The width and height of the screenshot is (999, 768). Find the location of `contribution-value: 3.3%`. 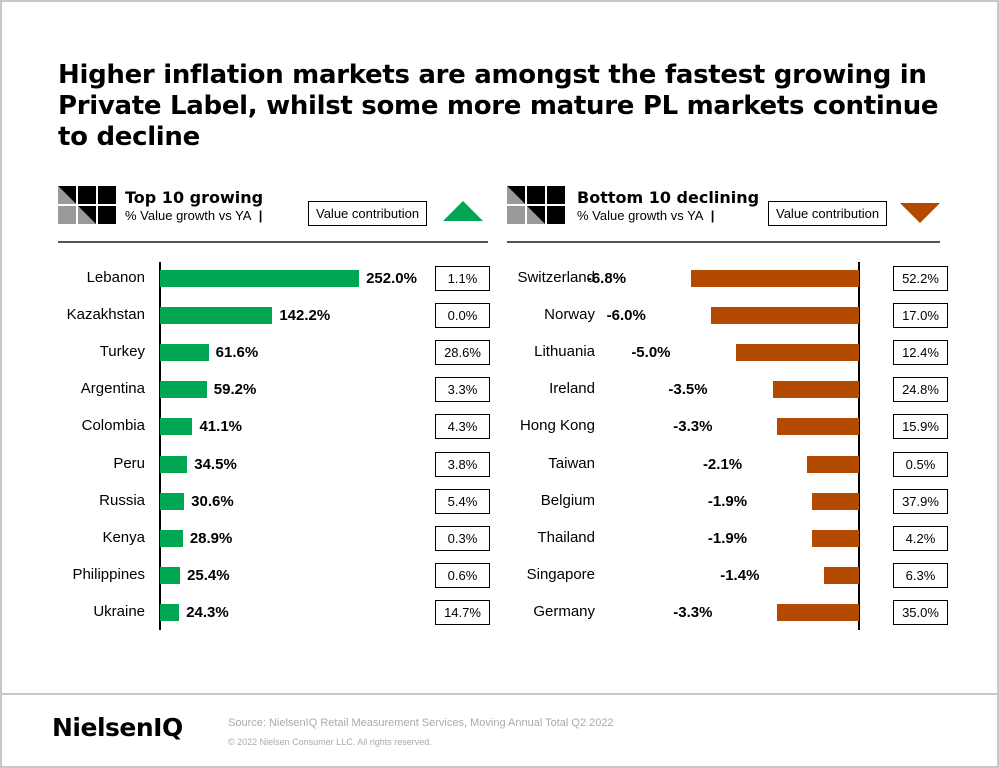

contribution-value: 3.3% is located at coordinates (462, 390).